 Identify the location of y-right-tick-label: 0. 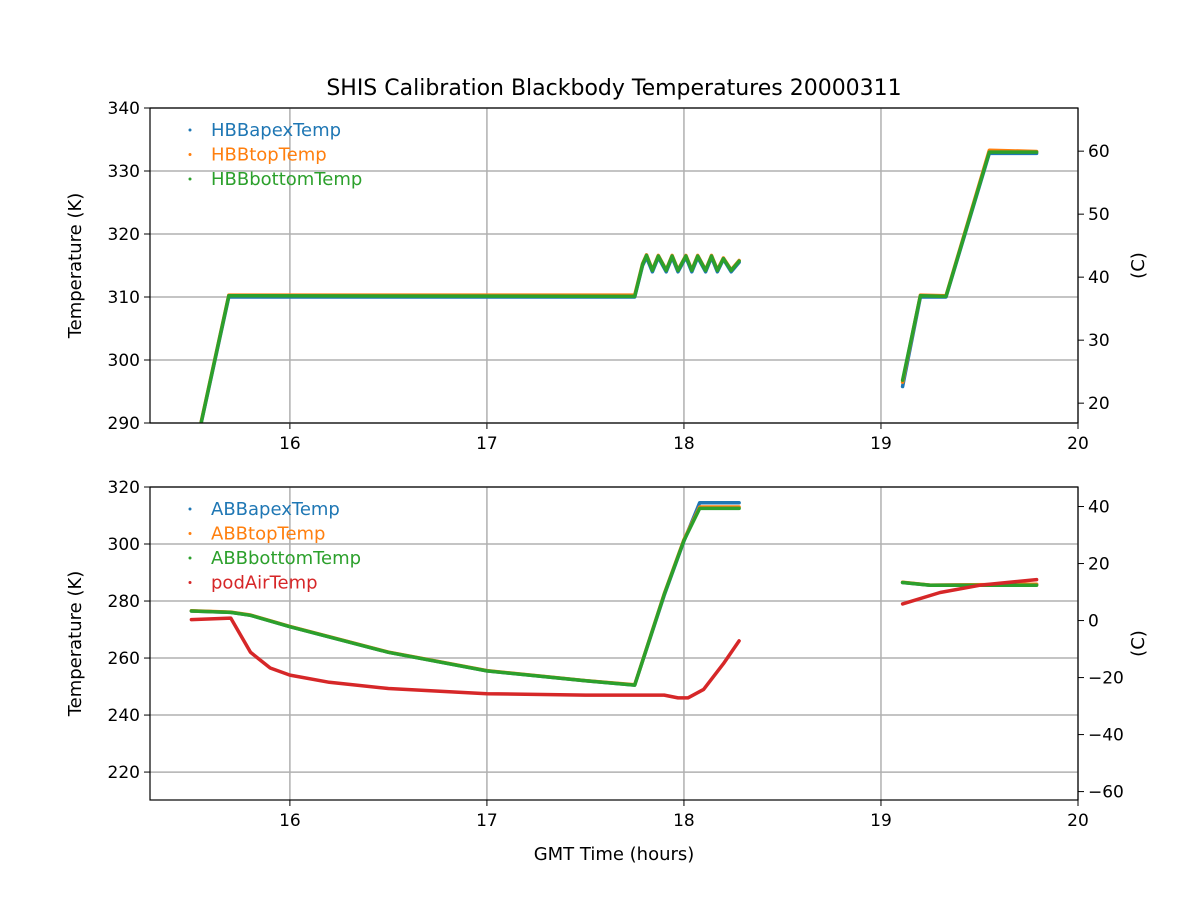
(1093, 622).